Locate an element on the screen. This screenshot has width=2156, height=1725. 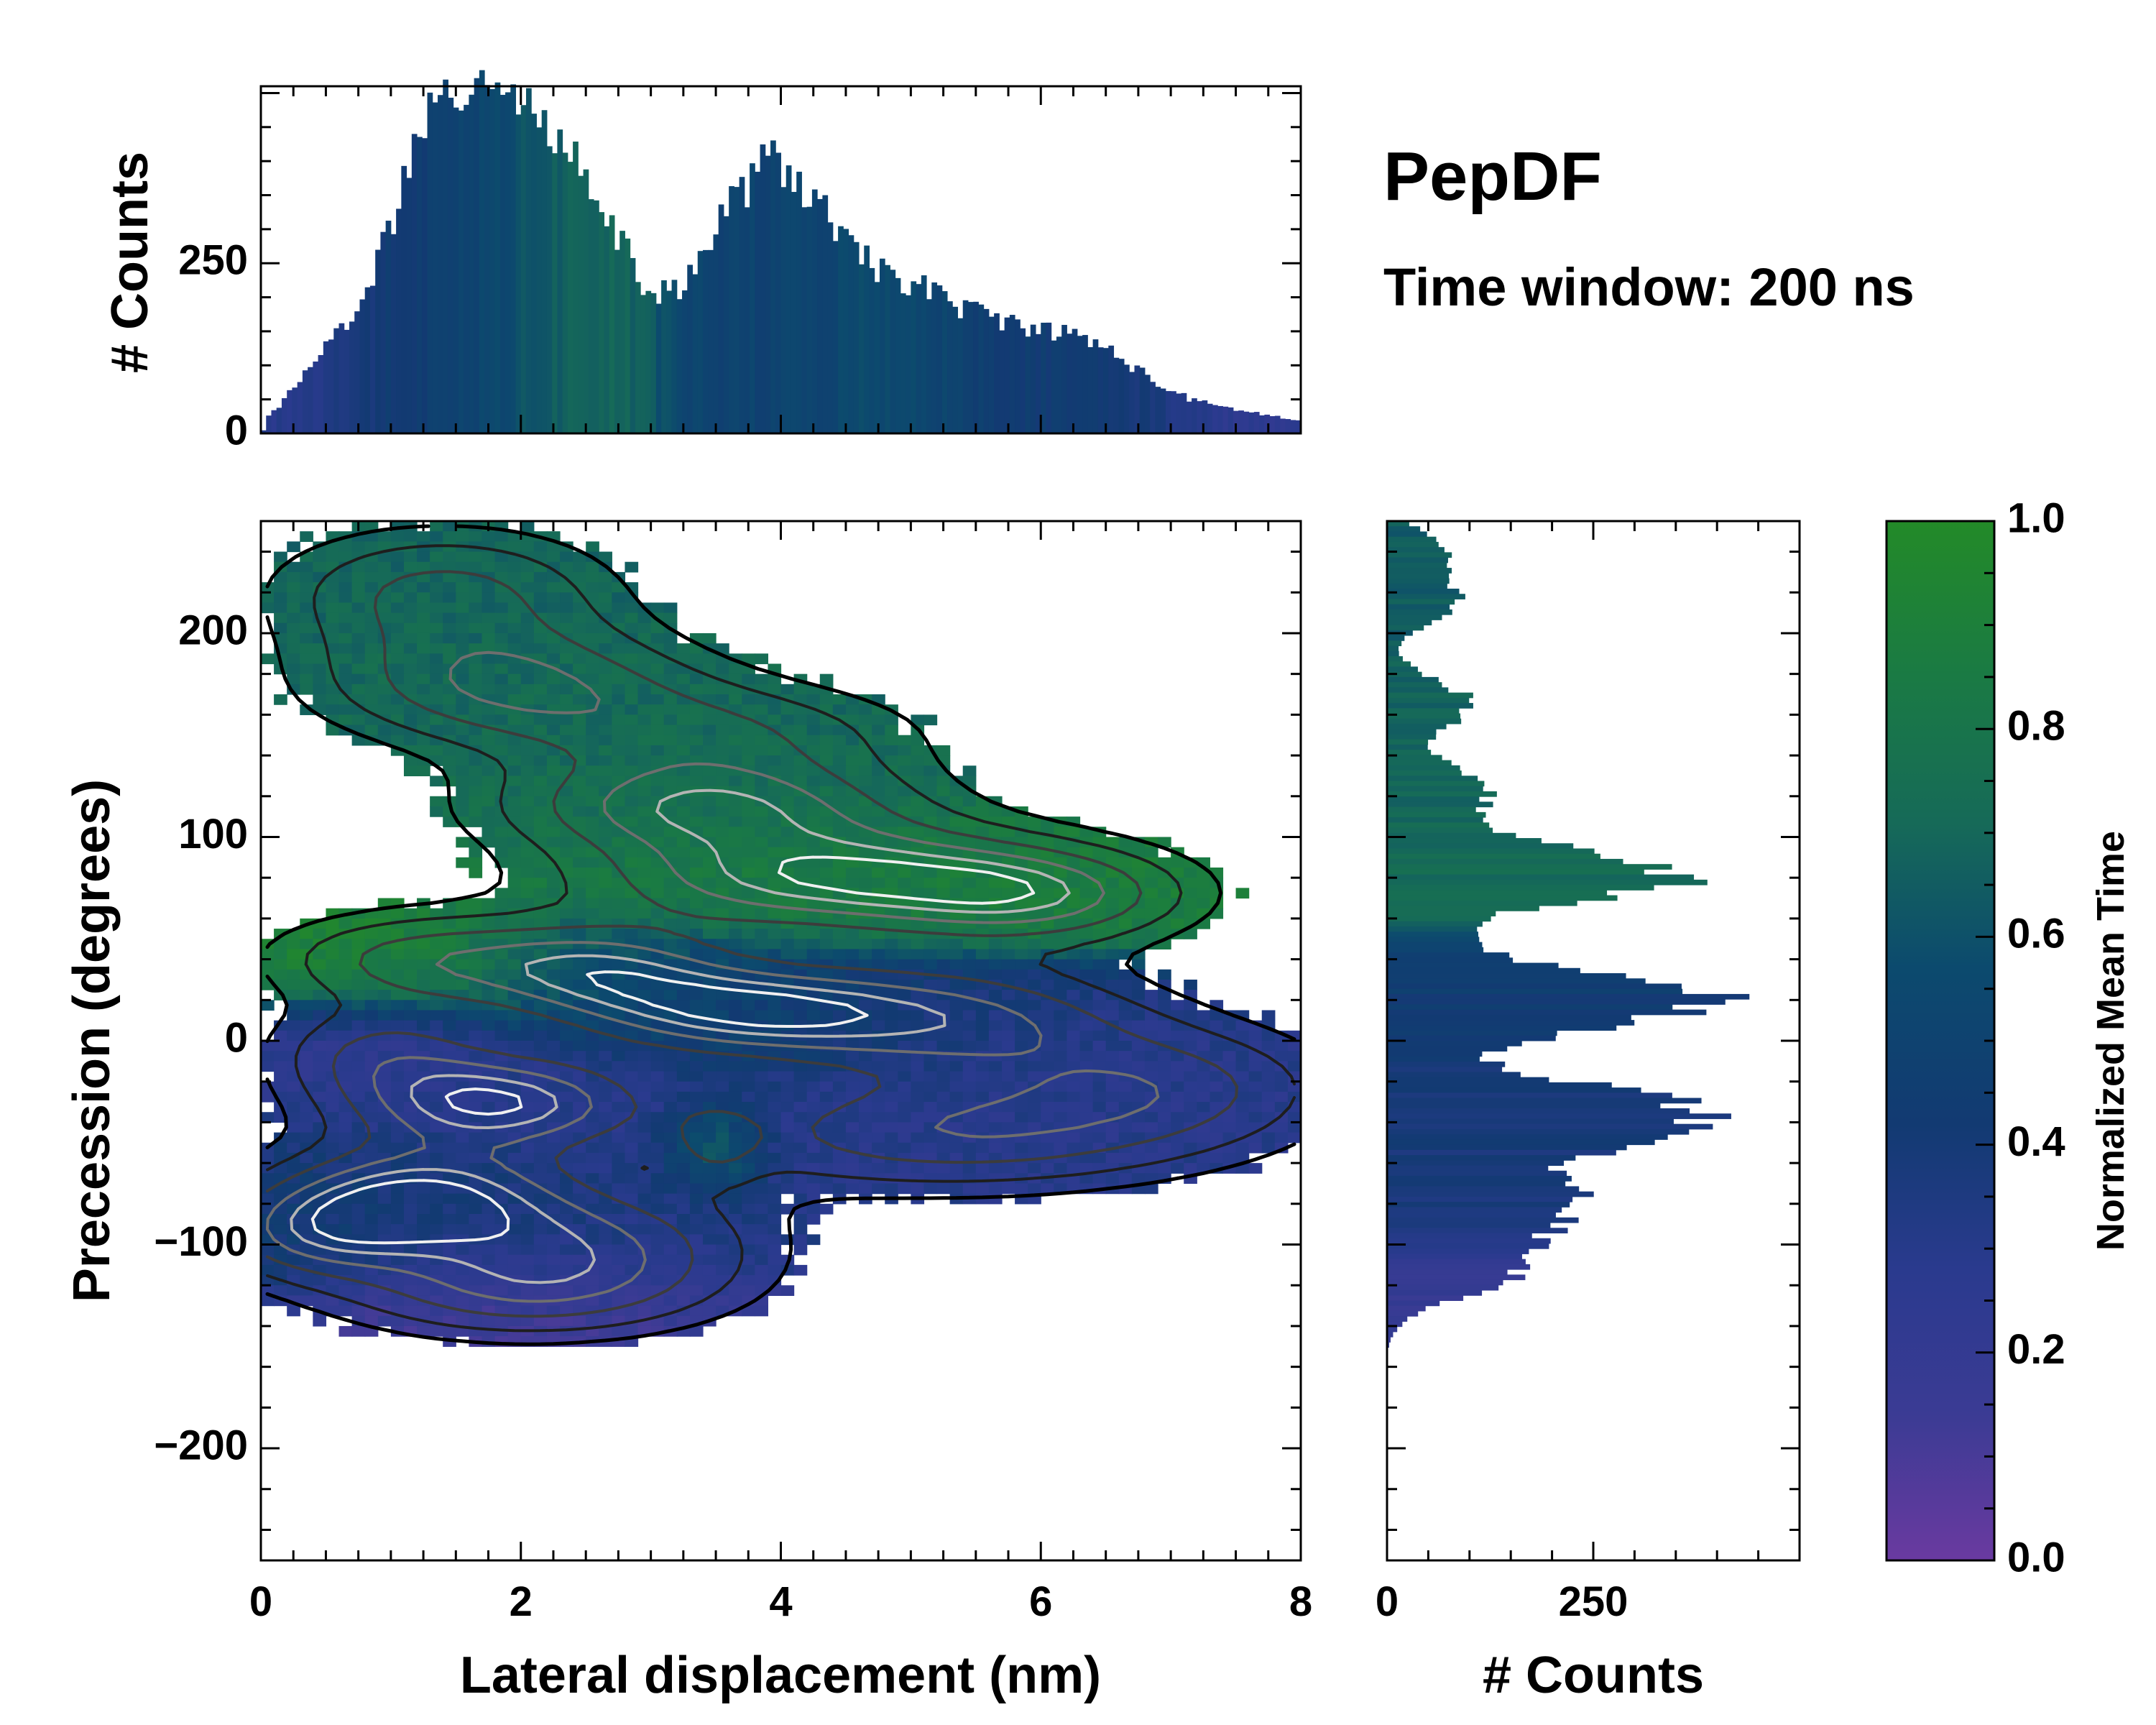
y-tick-label: 200 is located at coordinates (213, 630).